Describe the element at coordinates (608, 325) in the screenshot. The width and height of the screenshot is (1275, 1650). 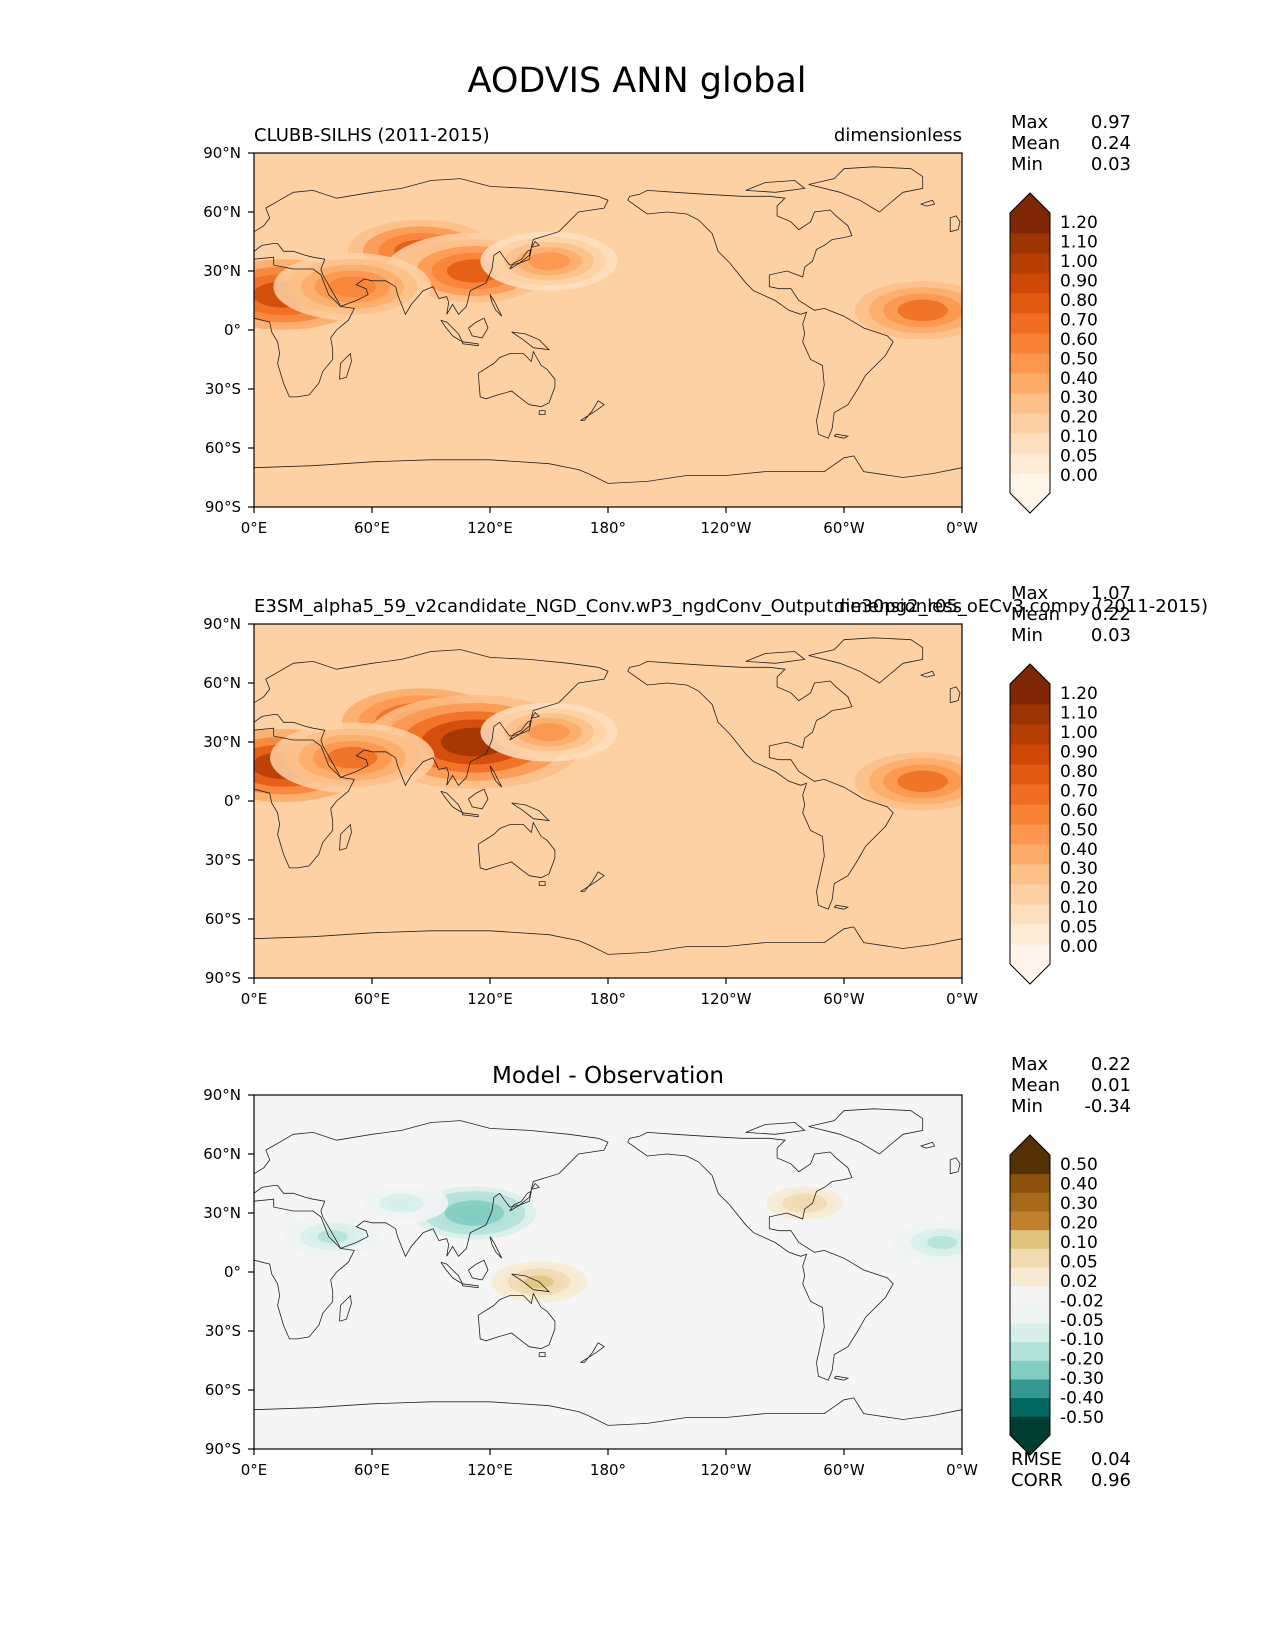
I see `coastlines` at that location.